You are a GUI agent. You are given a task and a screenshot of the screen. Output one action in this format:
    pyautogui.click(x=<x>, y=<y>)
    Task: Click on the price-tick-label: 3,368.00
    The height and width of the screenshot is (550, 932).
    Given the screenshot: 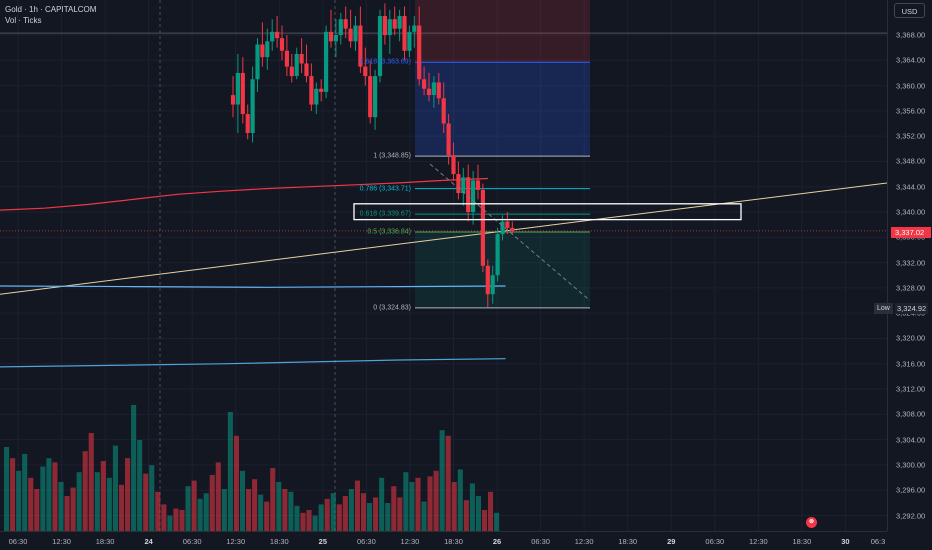 What is the action you would take?
    pyautogui.click(x=911, y=35)
    